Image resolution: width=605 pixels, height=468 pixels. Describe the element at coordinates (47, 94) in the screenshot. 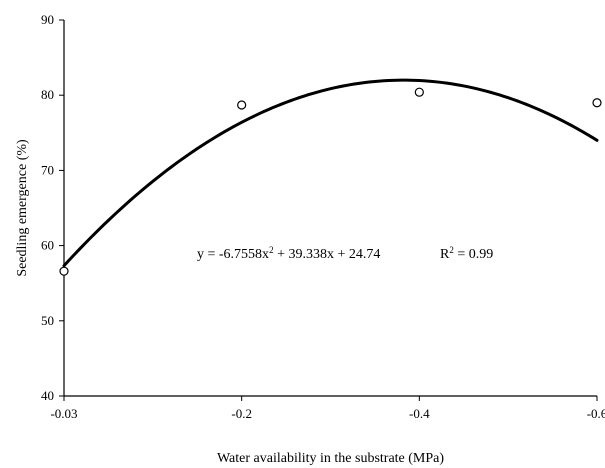

I see `y-tick-label: 80` at that location.